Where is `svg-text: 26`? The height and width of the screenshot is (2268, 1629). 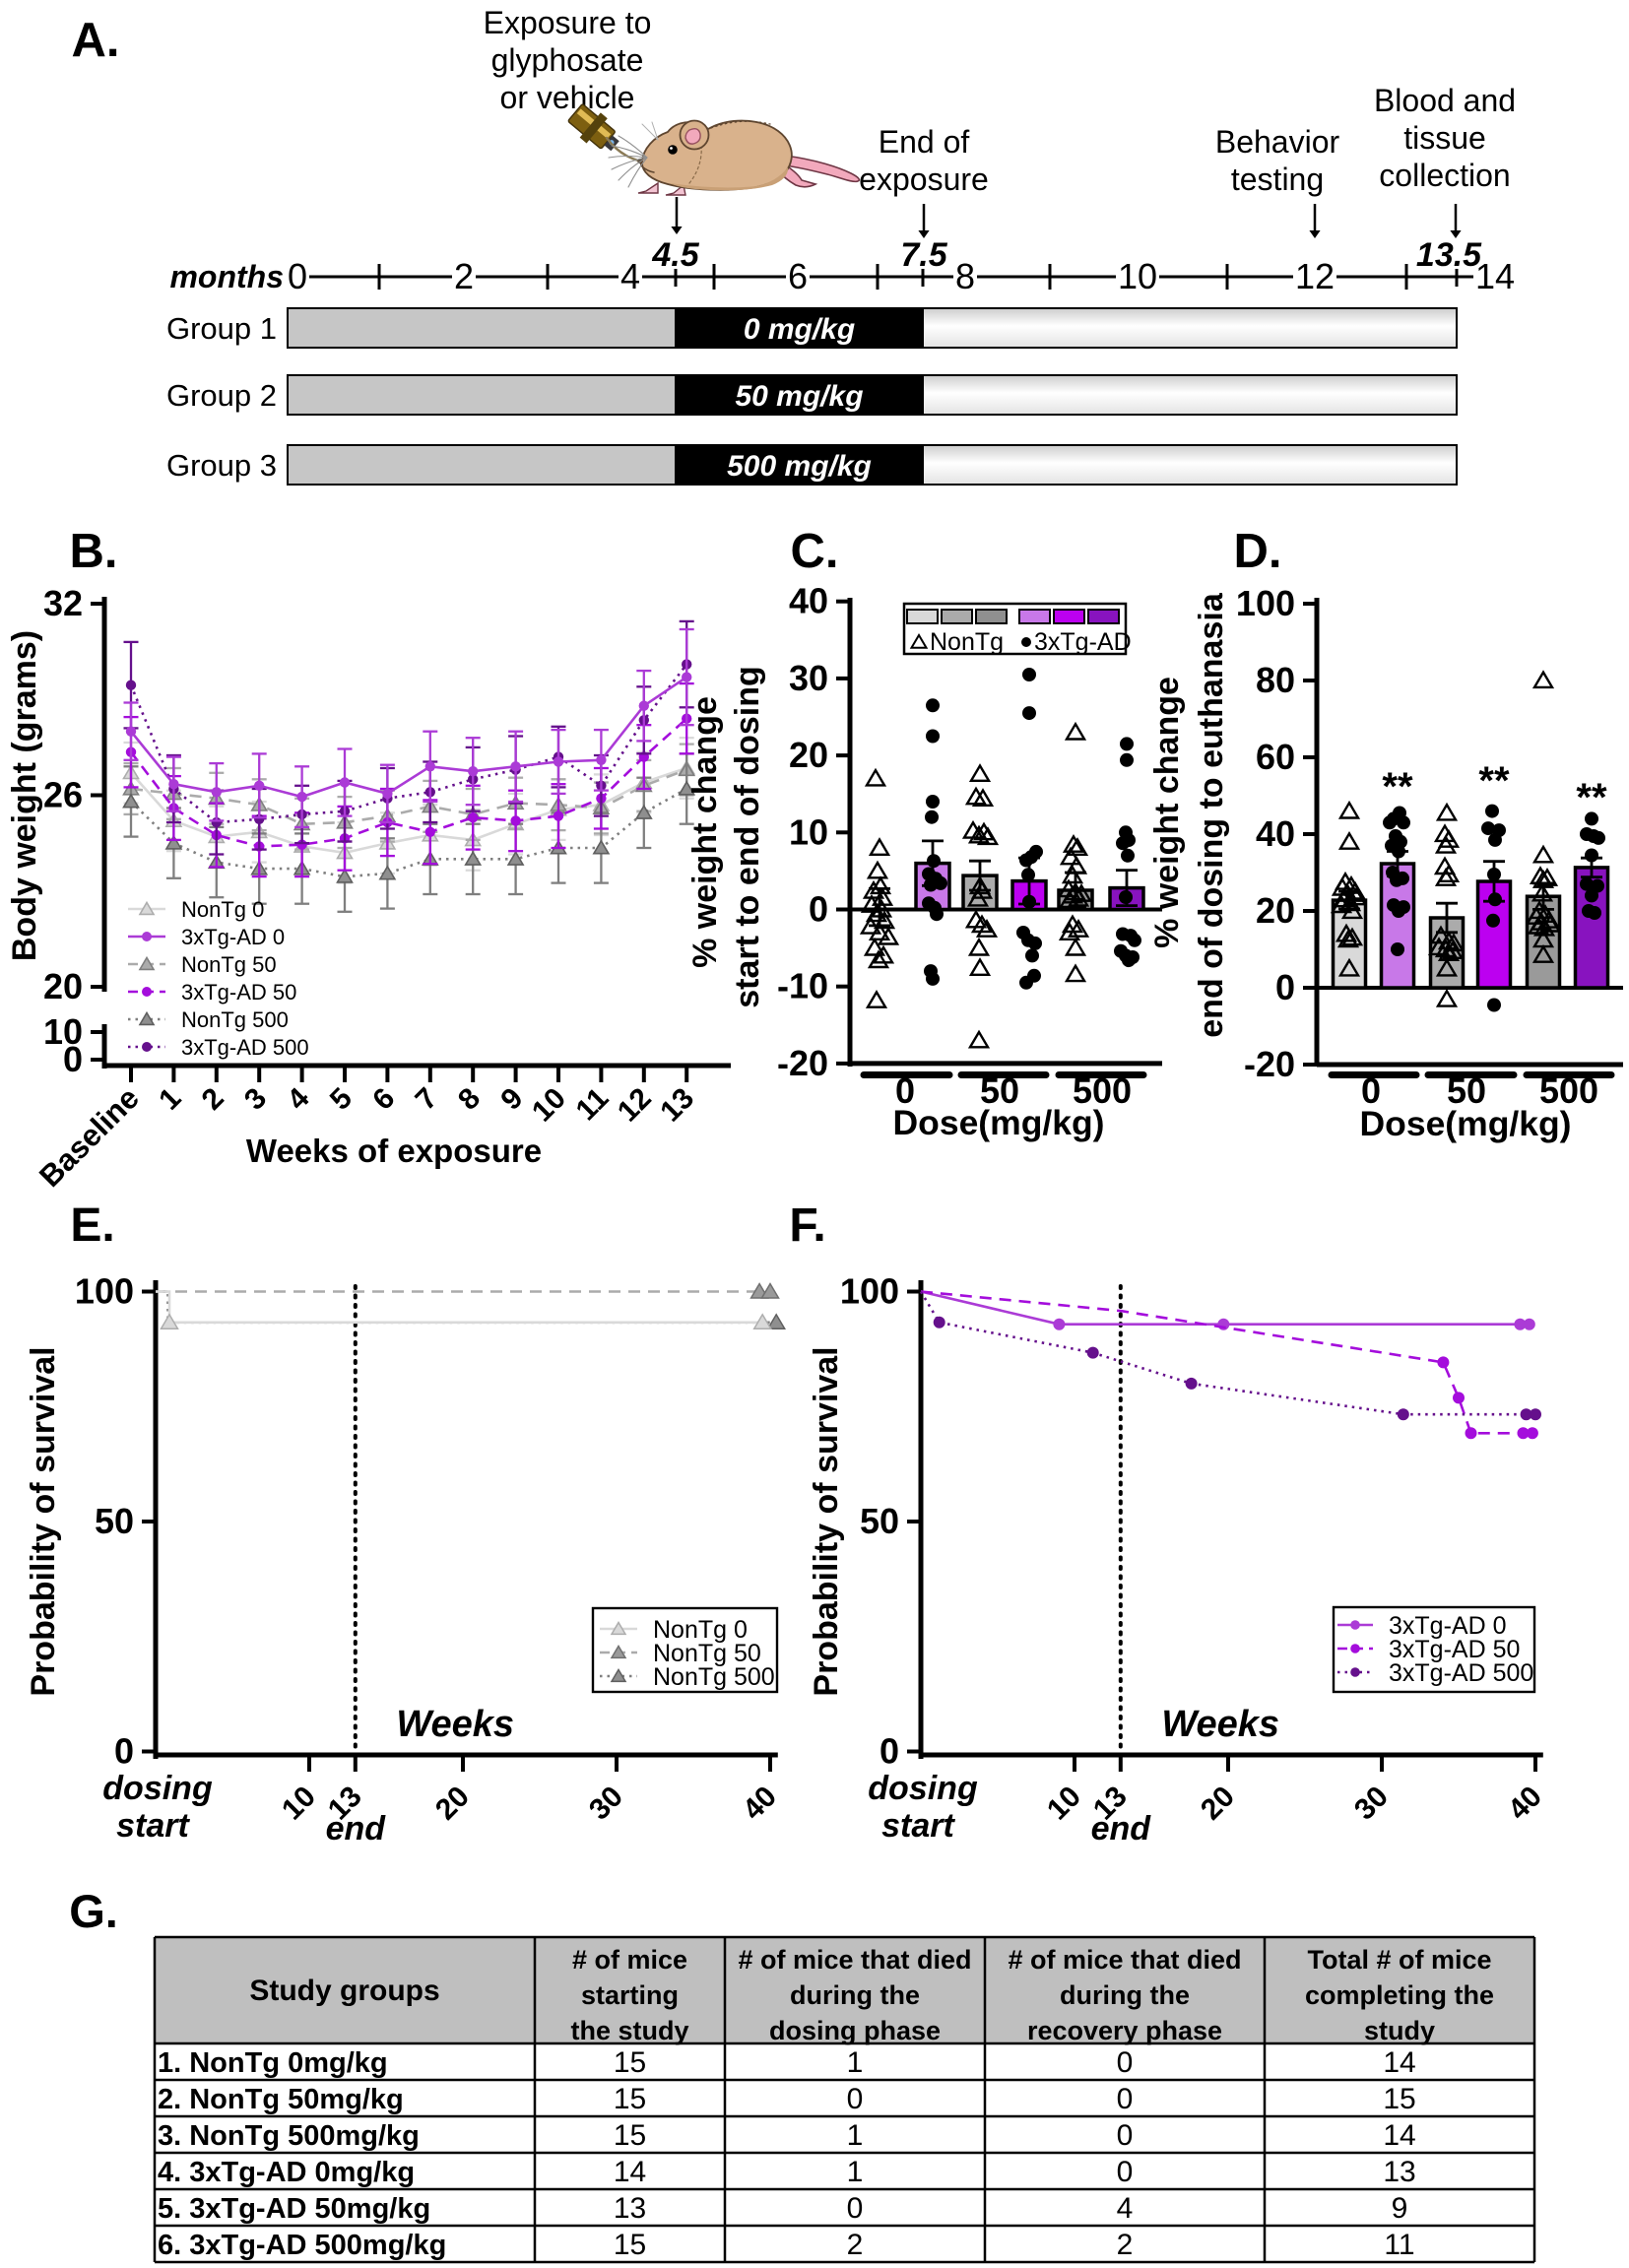
svg-text: 26 is located at coordinates (63, 795).